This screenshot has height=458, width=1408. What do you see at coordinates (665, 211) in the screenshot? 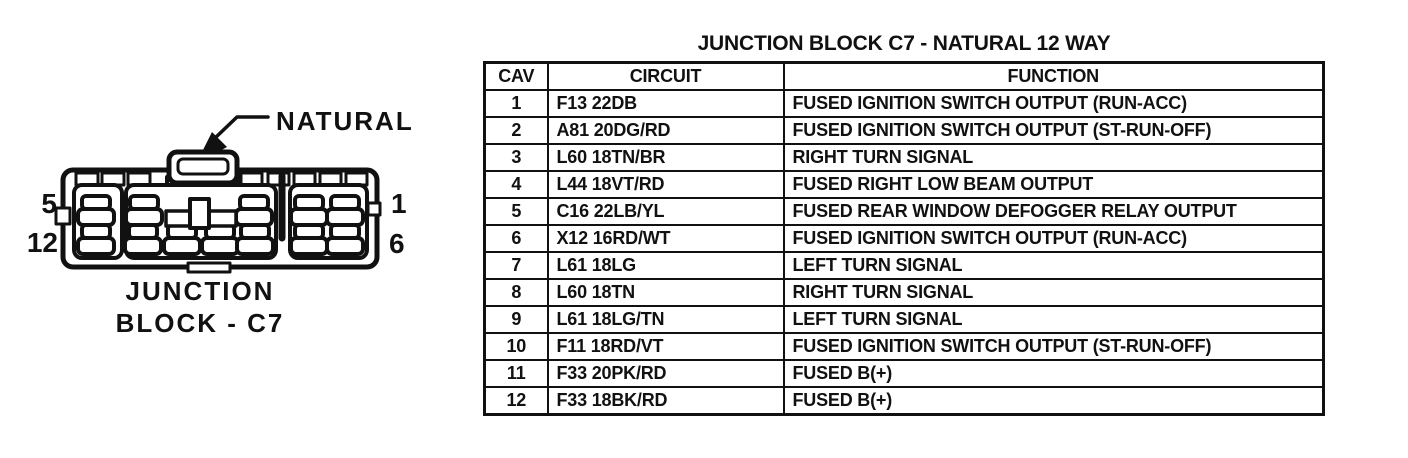
I see `circuit-cell: C16 22LB/YL` at bounding box center [665, 211].